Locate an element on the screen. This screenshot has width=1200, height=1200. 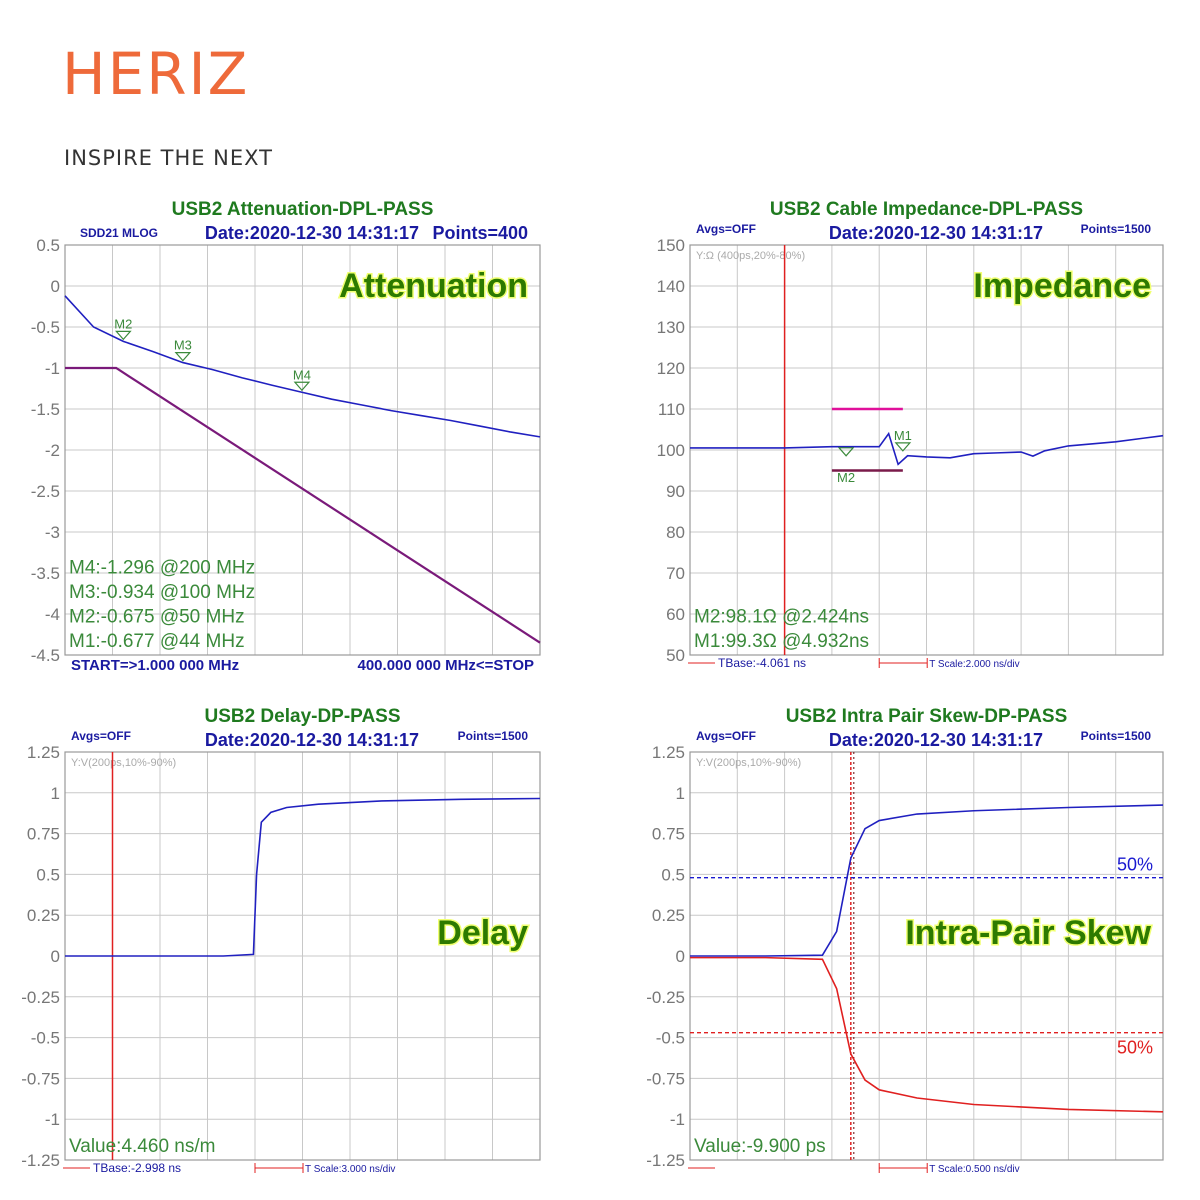
marker-readout: M2:-0.675 @50 MHz is located at coordinates (157, 617).